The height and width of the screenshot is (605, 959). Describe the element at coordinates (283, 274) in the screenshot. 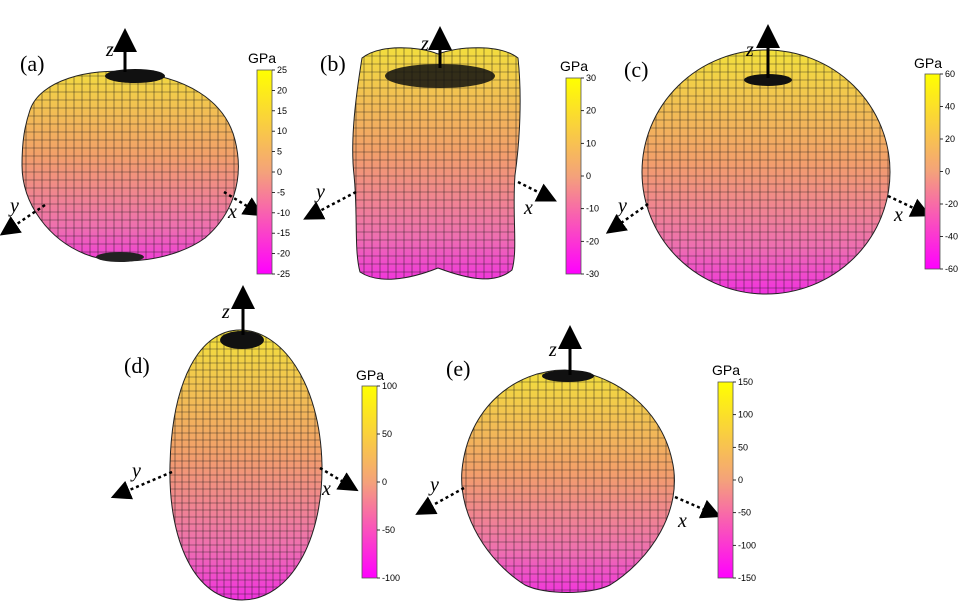

I see `colorbar-tick-label: -25` at that location.